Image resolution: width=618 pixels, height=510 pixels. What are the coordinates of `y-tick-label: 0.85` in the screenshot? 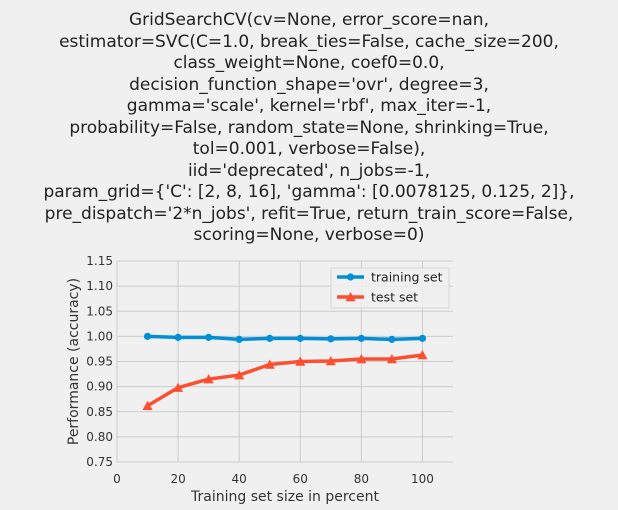 It's located at (99, 412).